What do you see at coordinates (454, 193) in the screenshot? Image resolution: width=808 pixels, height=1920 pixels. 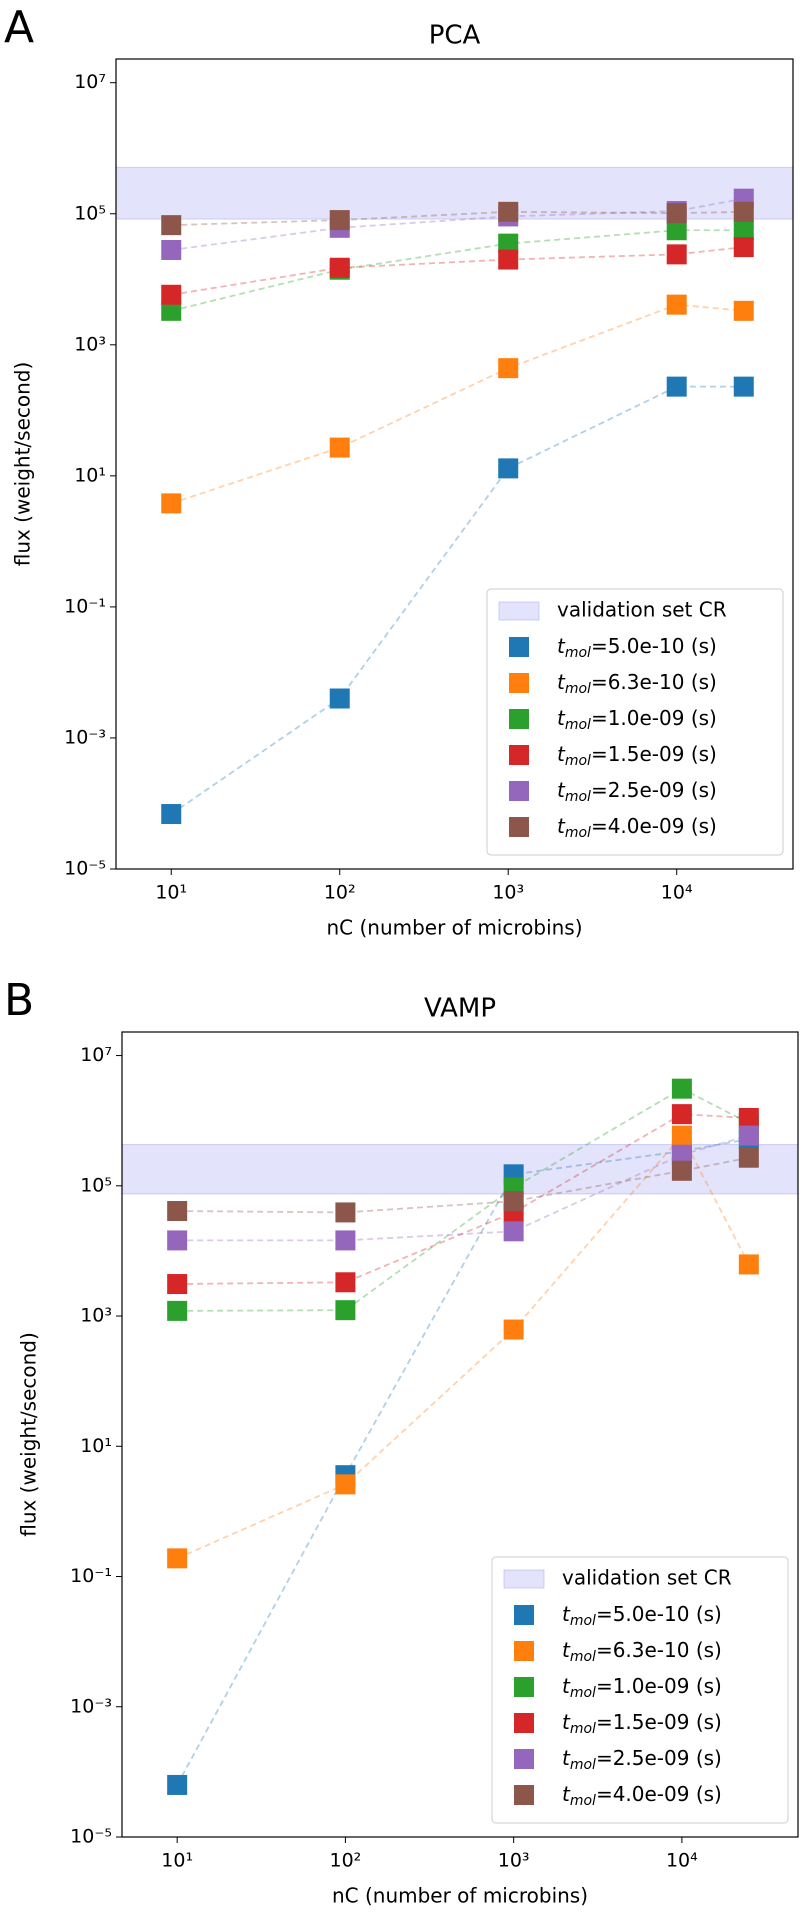 I see `band` at bounding box center [454, 193].